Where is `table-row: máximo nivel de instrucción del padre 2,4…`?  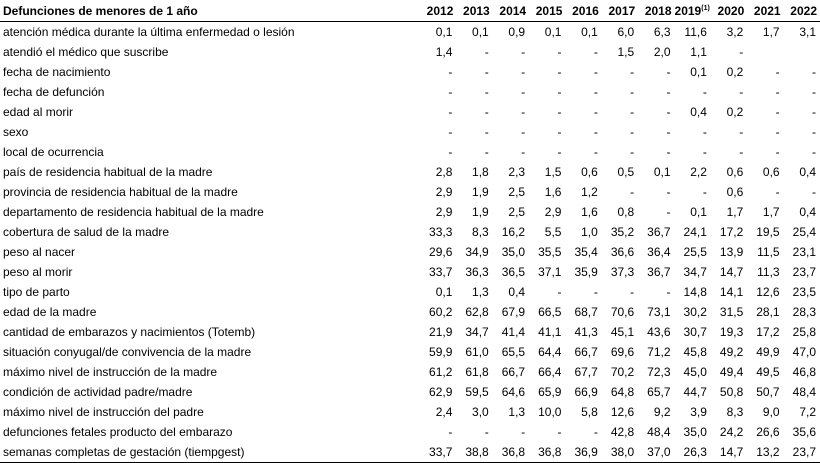 table-row: máximo nivel de instrucción del padre 2,4… is located at coordinates (410, 412).